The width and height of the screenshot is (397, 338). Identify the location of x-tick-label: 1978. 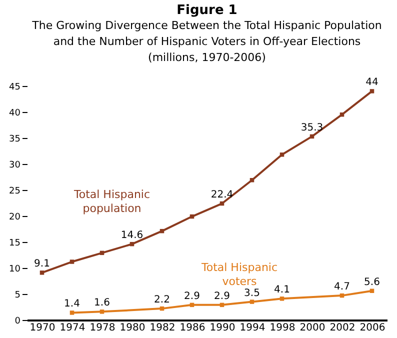
(103, 328).